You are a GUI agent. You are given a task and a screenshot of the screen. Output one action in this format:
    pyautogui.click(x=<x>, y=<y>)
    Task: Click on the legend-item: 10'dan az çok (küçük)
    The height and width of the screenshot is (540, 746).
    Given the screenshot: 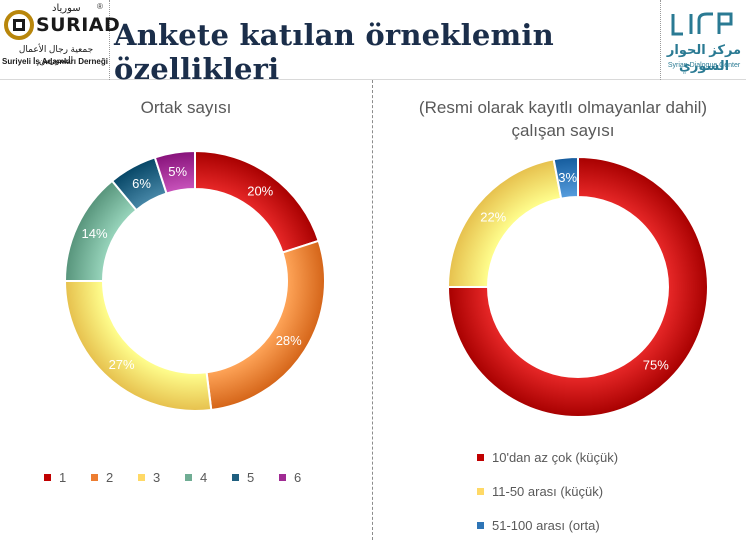 What is the action you would take?
    pyautogui.click(x=547, y=457)
    